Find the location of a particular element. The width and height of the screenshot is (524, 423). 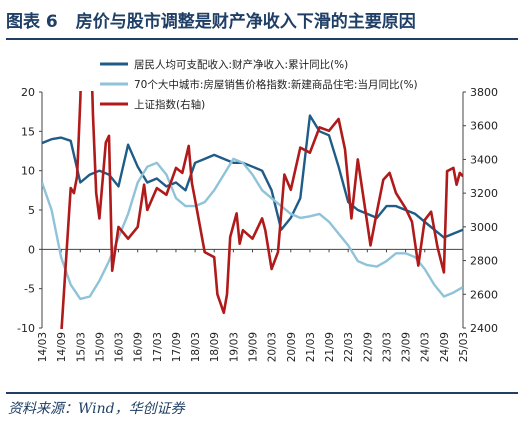

left-tick-label: 15 is located at coordinates (28, 131).